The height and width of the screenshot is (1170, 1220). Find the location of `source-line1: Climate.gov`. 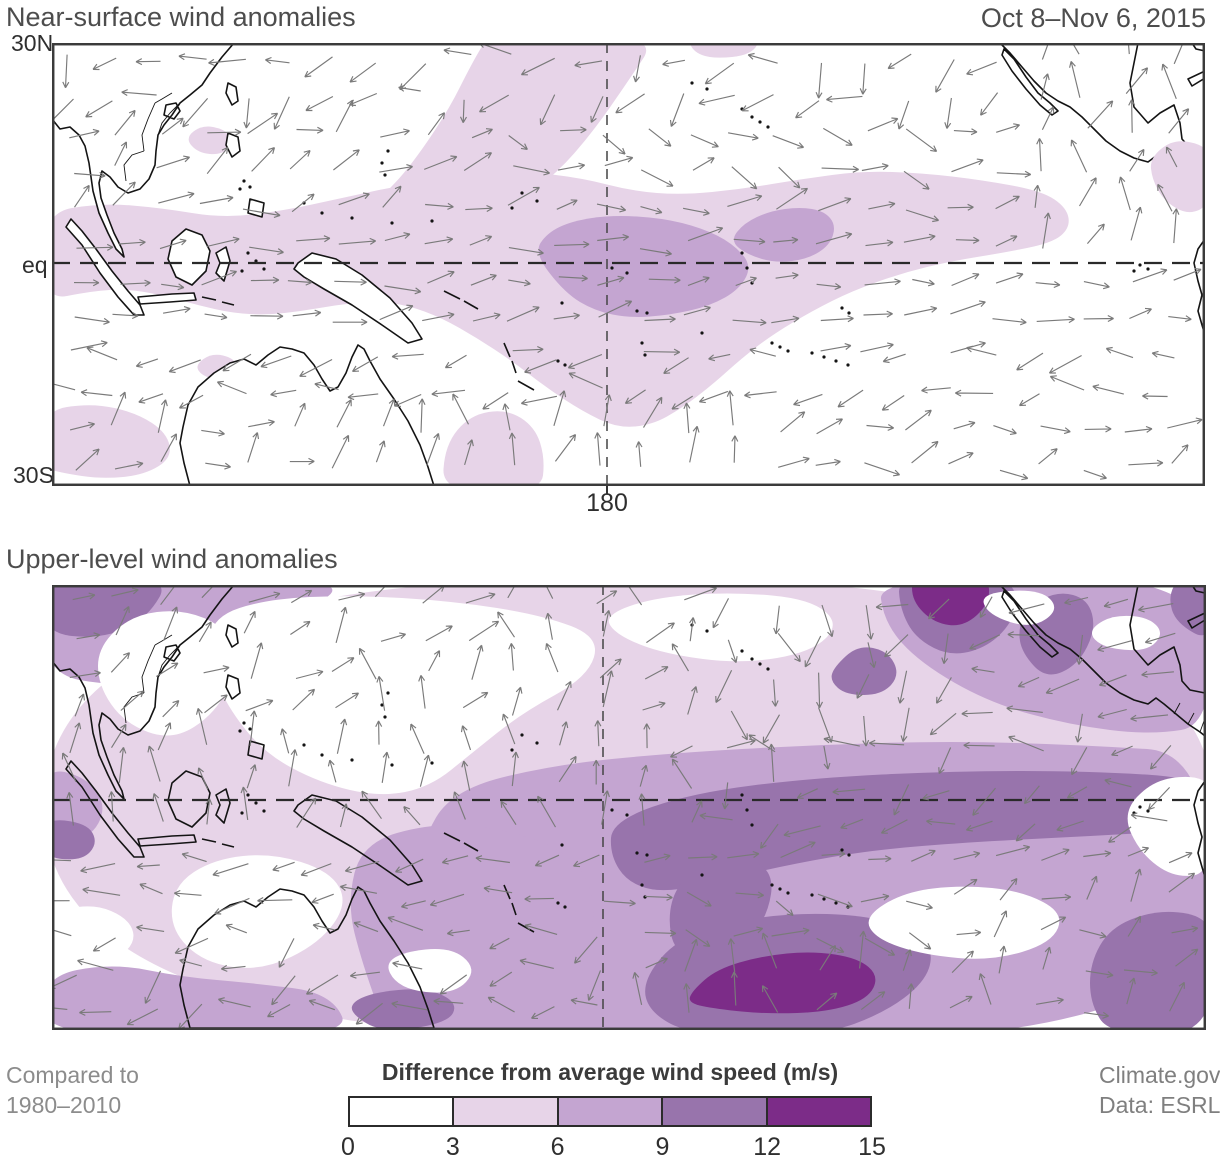

source-line1: Climate.gov is located at coordinates (1159, 1075).